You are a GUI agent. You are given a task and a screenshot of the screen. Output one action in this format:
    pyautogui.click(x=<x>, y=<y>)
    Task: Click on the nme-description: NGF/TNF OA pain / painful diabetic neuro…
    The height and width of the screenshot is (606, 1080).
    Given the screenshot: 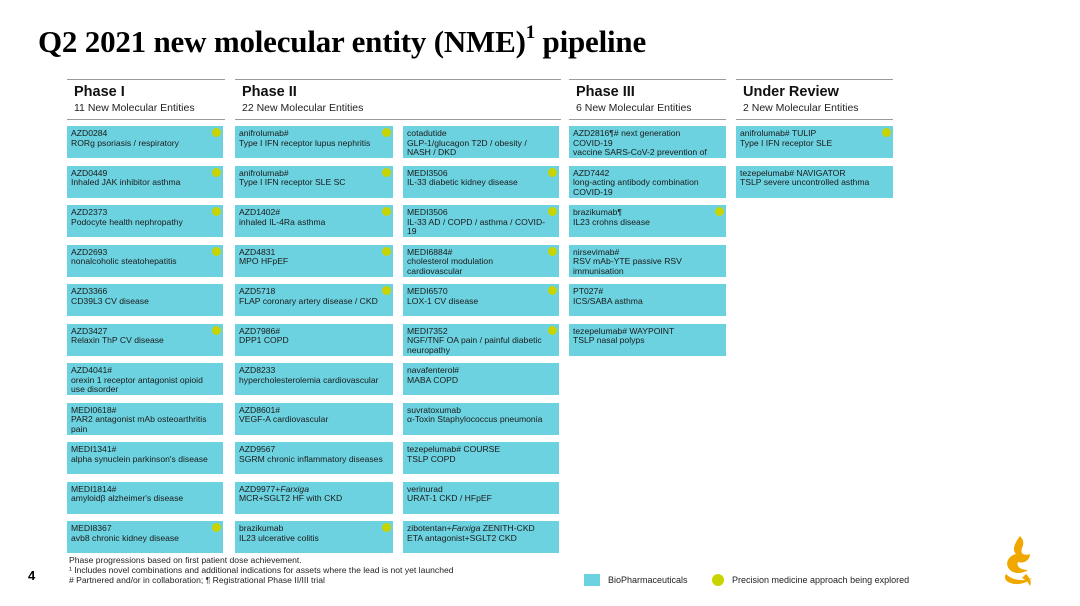 What is the action you would take?
    pyautogui.click(x=474, y=345)
    